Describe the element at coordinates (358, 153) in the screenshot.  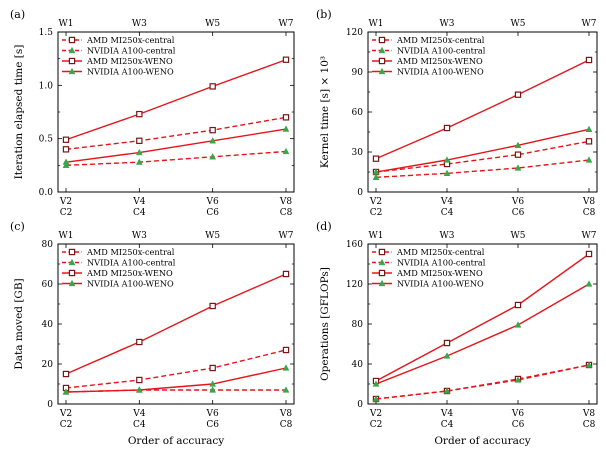
I see `y-tick-label: 30` at that location.